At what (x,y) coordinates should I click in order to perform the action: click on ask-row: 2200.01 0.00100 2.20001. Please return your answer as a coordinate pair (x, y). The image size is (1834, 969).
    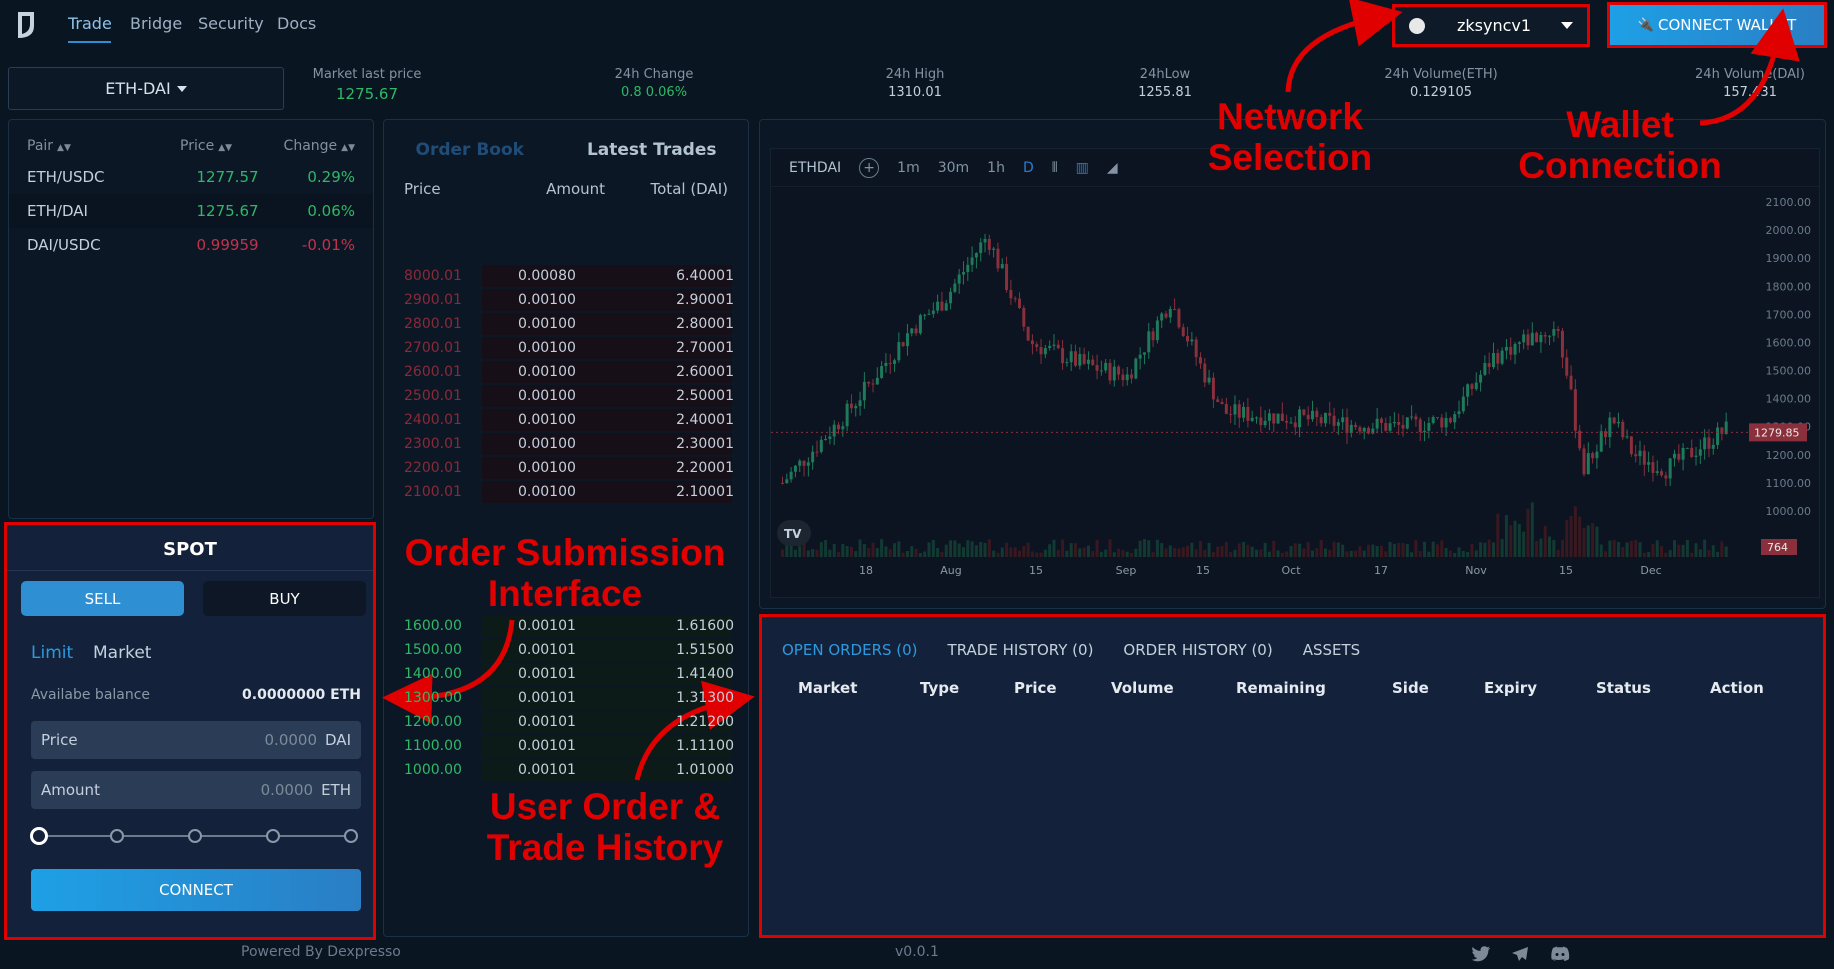
    Looking at the image, I should click on (569, 468).